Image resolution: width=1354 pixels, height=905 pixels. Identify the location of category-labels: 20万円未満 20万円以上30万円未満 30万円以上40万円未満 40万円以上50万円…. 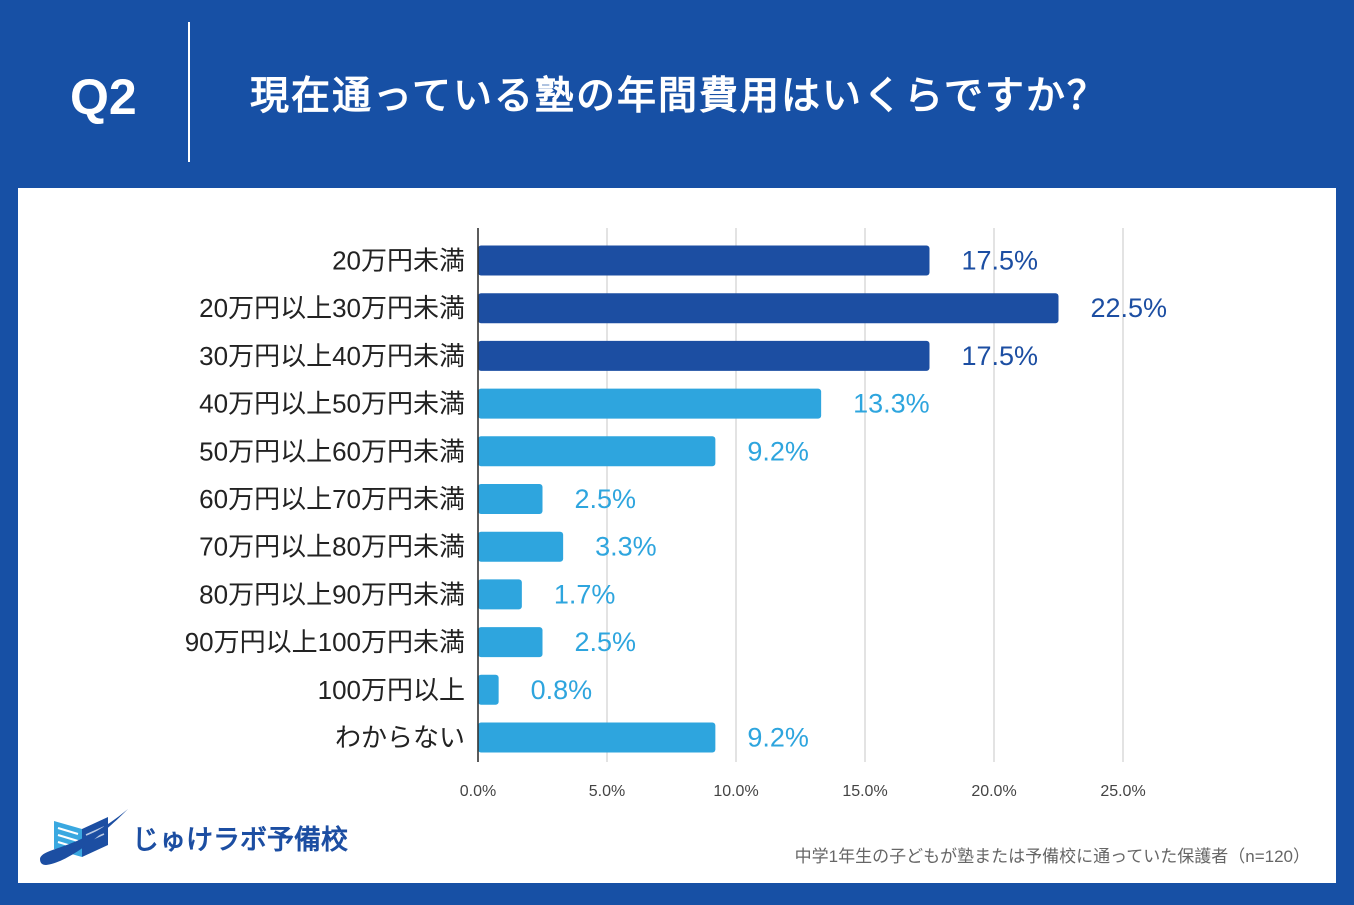
(325, 499).